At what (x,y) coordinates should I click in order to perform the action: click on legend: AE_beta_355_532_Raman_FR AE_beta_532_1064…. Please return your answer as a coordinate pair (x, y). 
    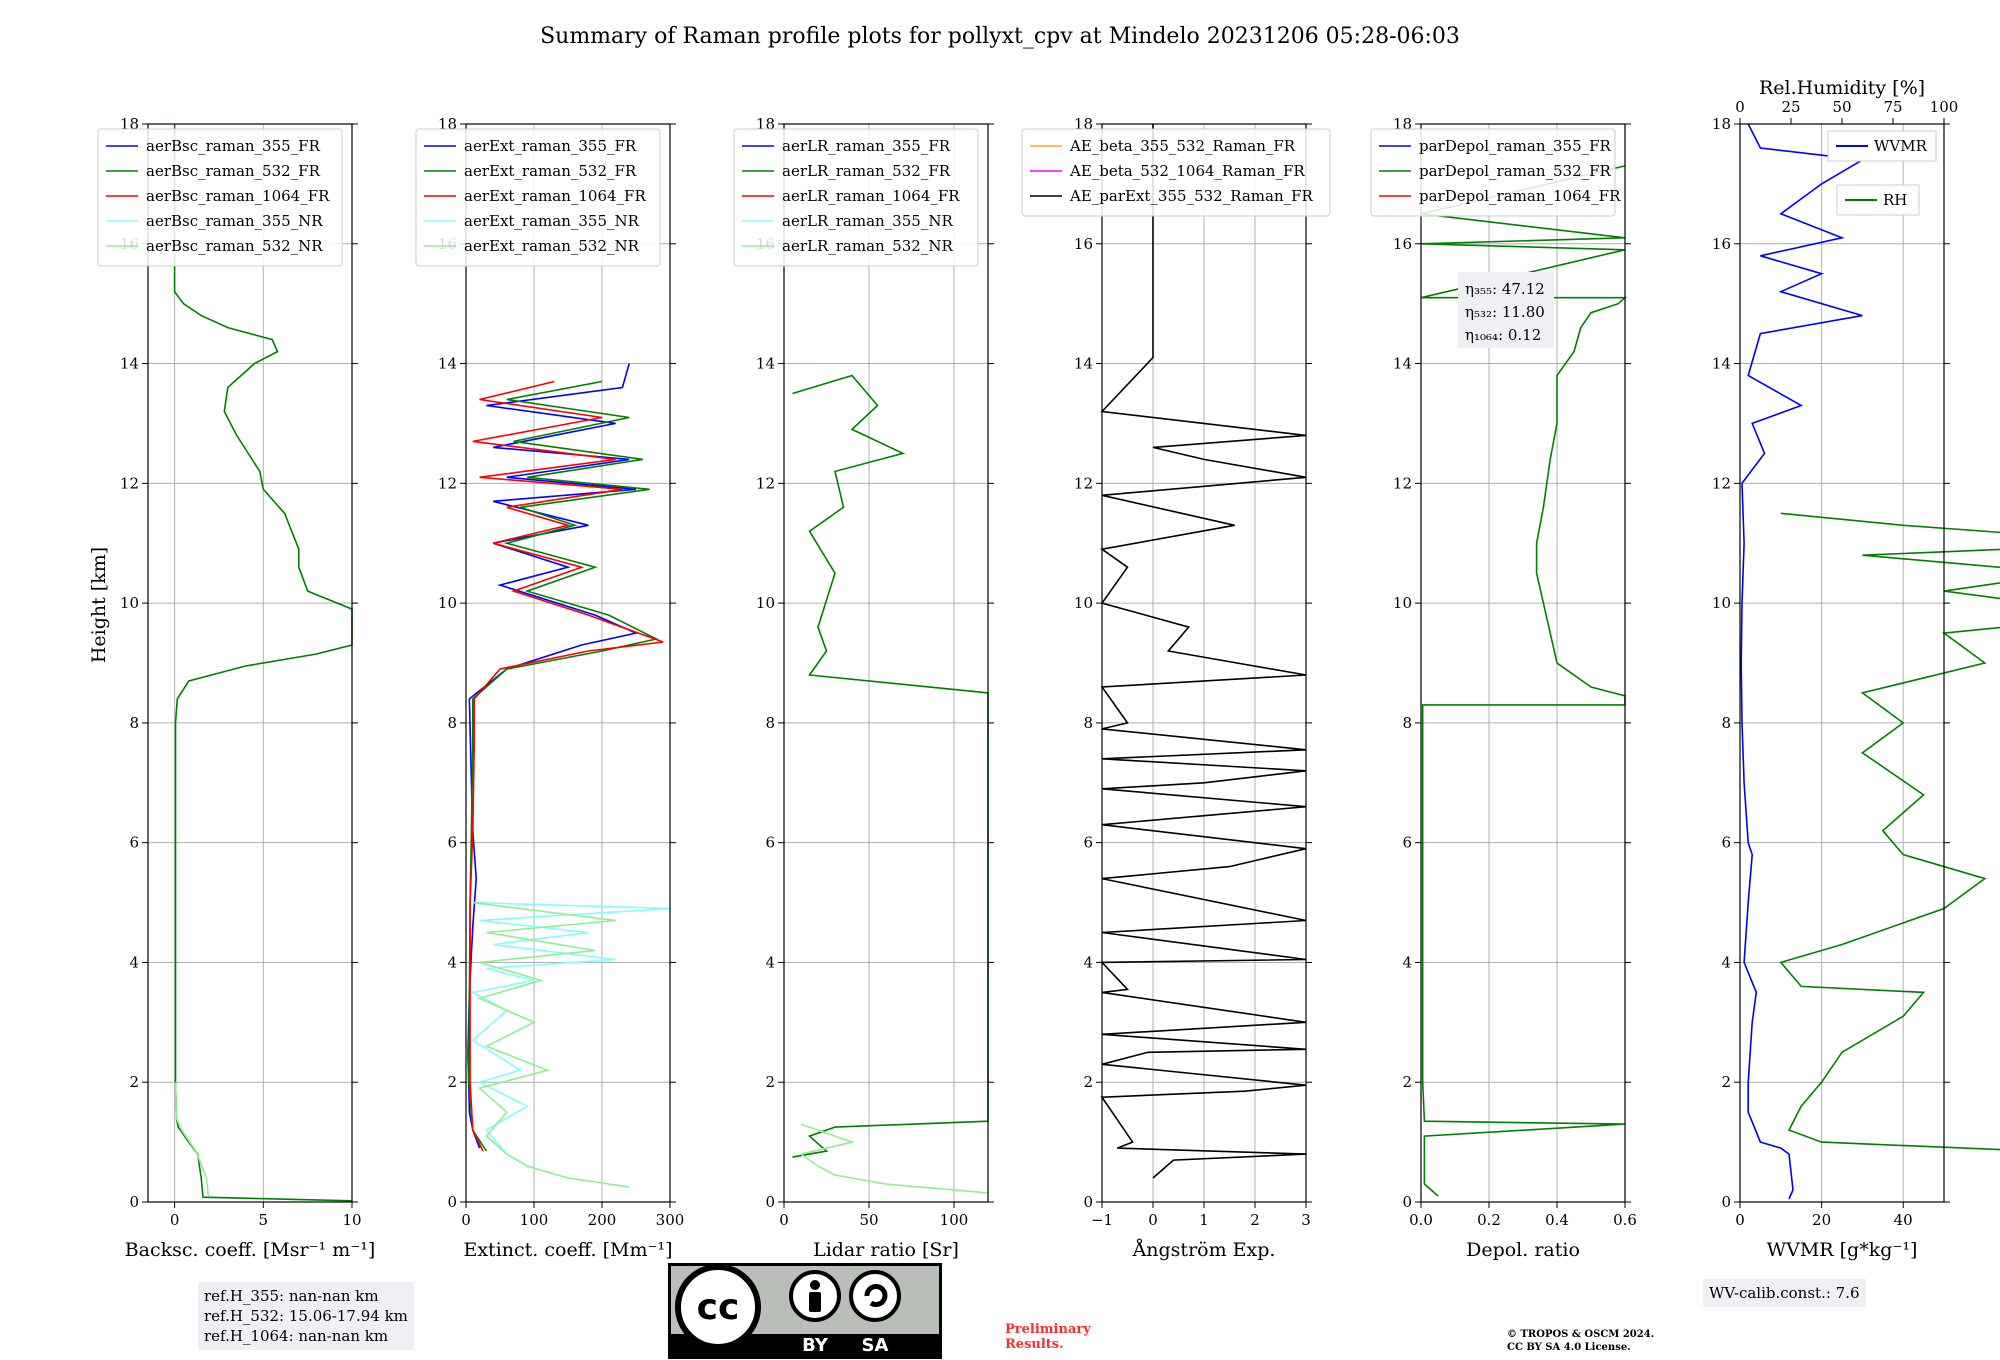
    Looking at the image, I should click on (1176, 172).